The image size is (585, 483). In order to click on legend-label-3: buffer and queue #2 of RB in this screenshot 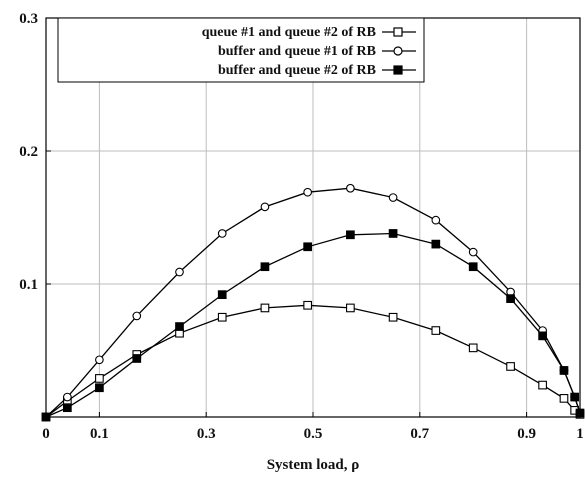, I will do `click(297, 70)`.